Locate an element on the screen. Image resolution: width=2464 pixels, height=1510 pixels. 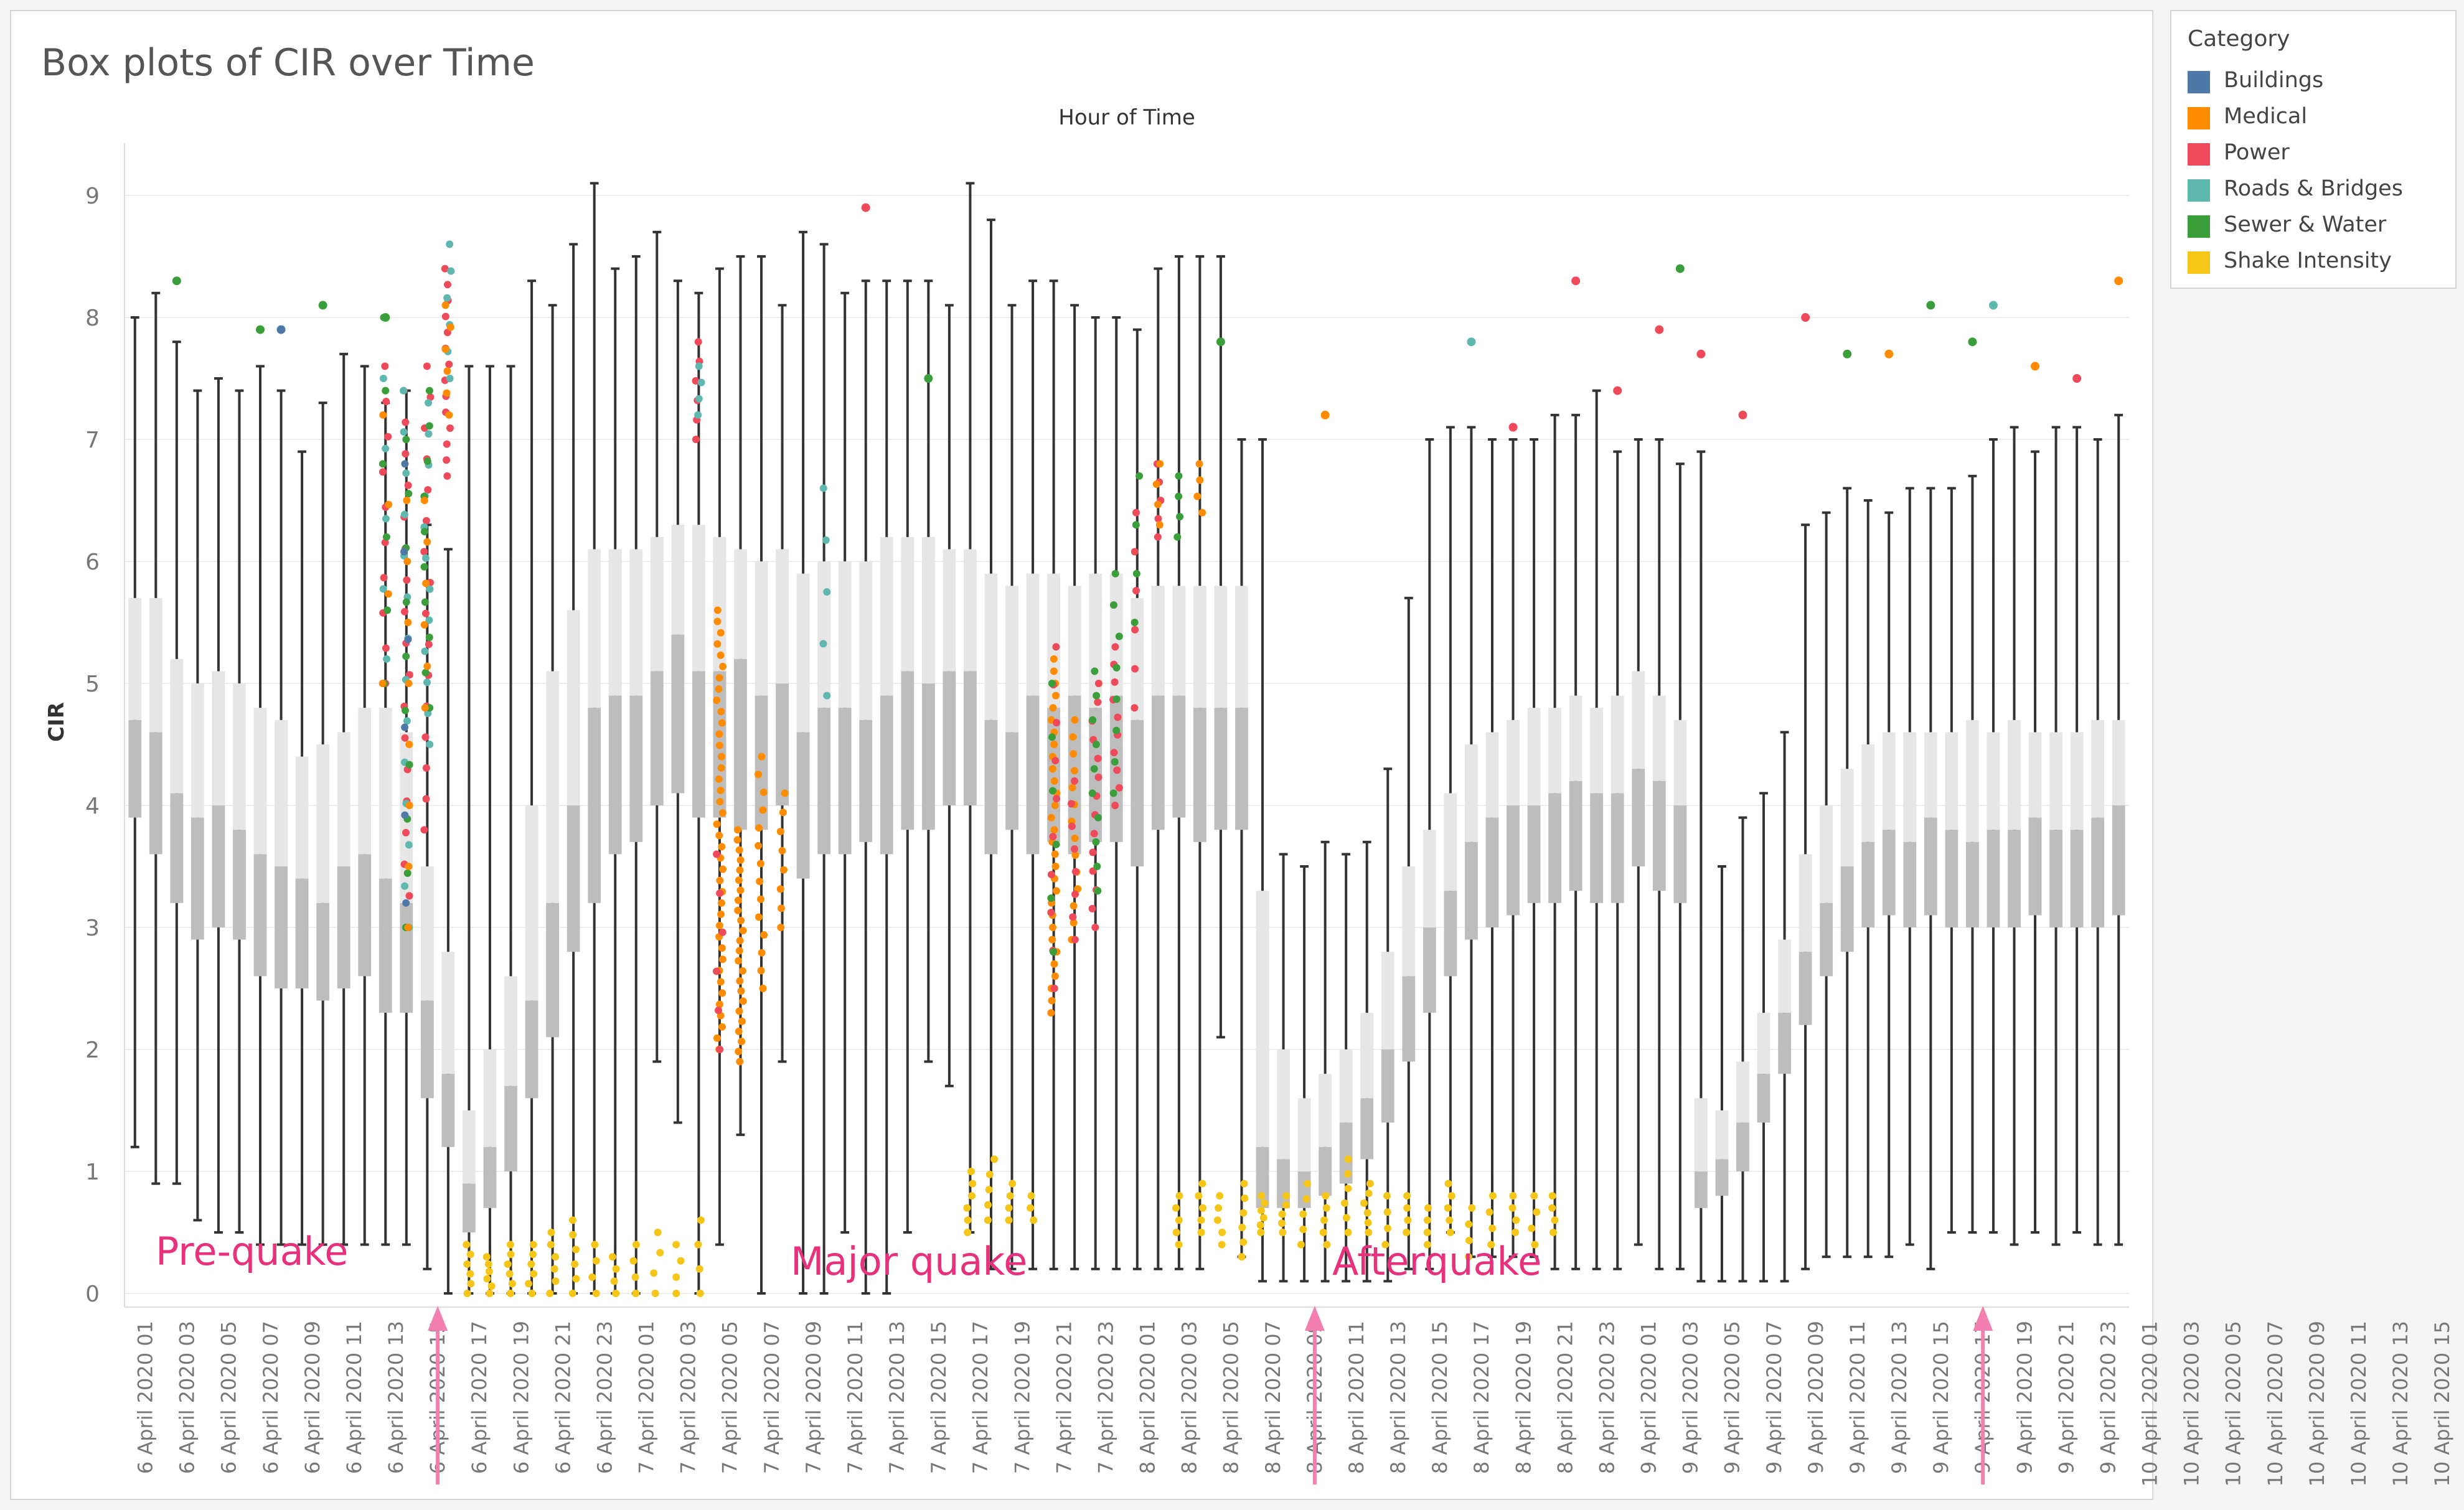
x-tick-label: 10 April 2020 13 is located at coordinates (2400, 1404).